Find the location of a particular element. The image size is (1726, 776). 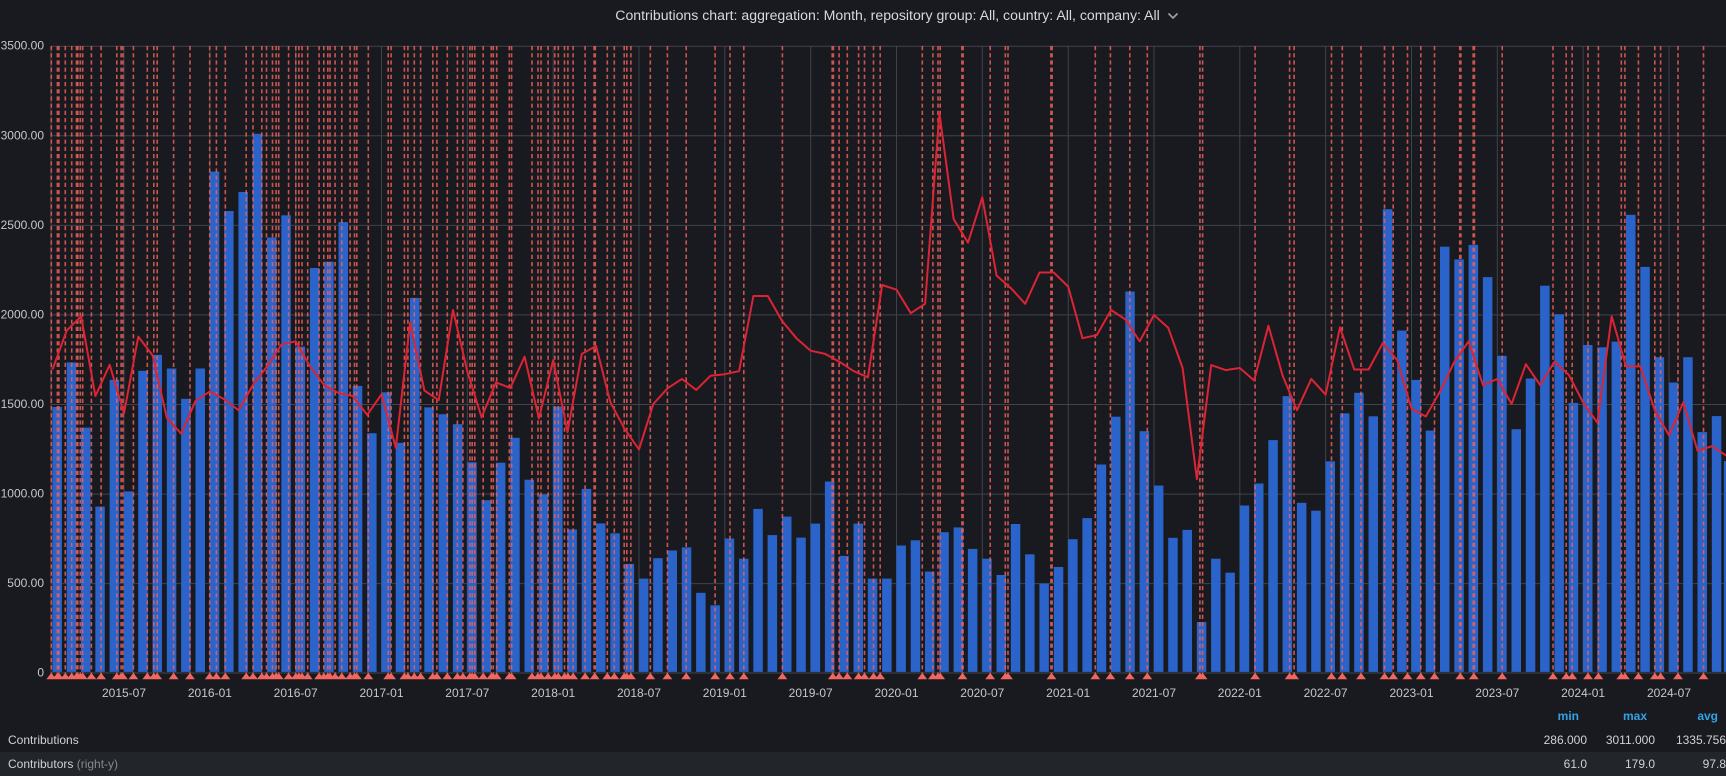

svg-text: 2015-07 is located at coordinates (124, 693).